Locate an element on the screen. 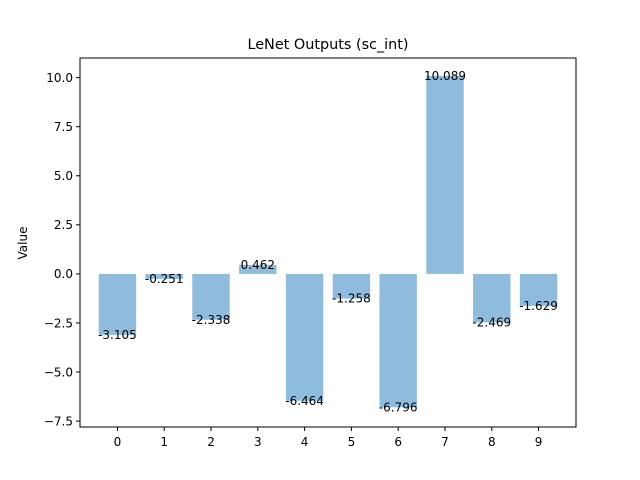 The height and width of the screenshot is (480, 640). y-tick-label: 2.5 is located at coordinates (63, 225).